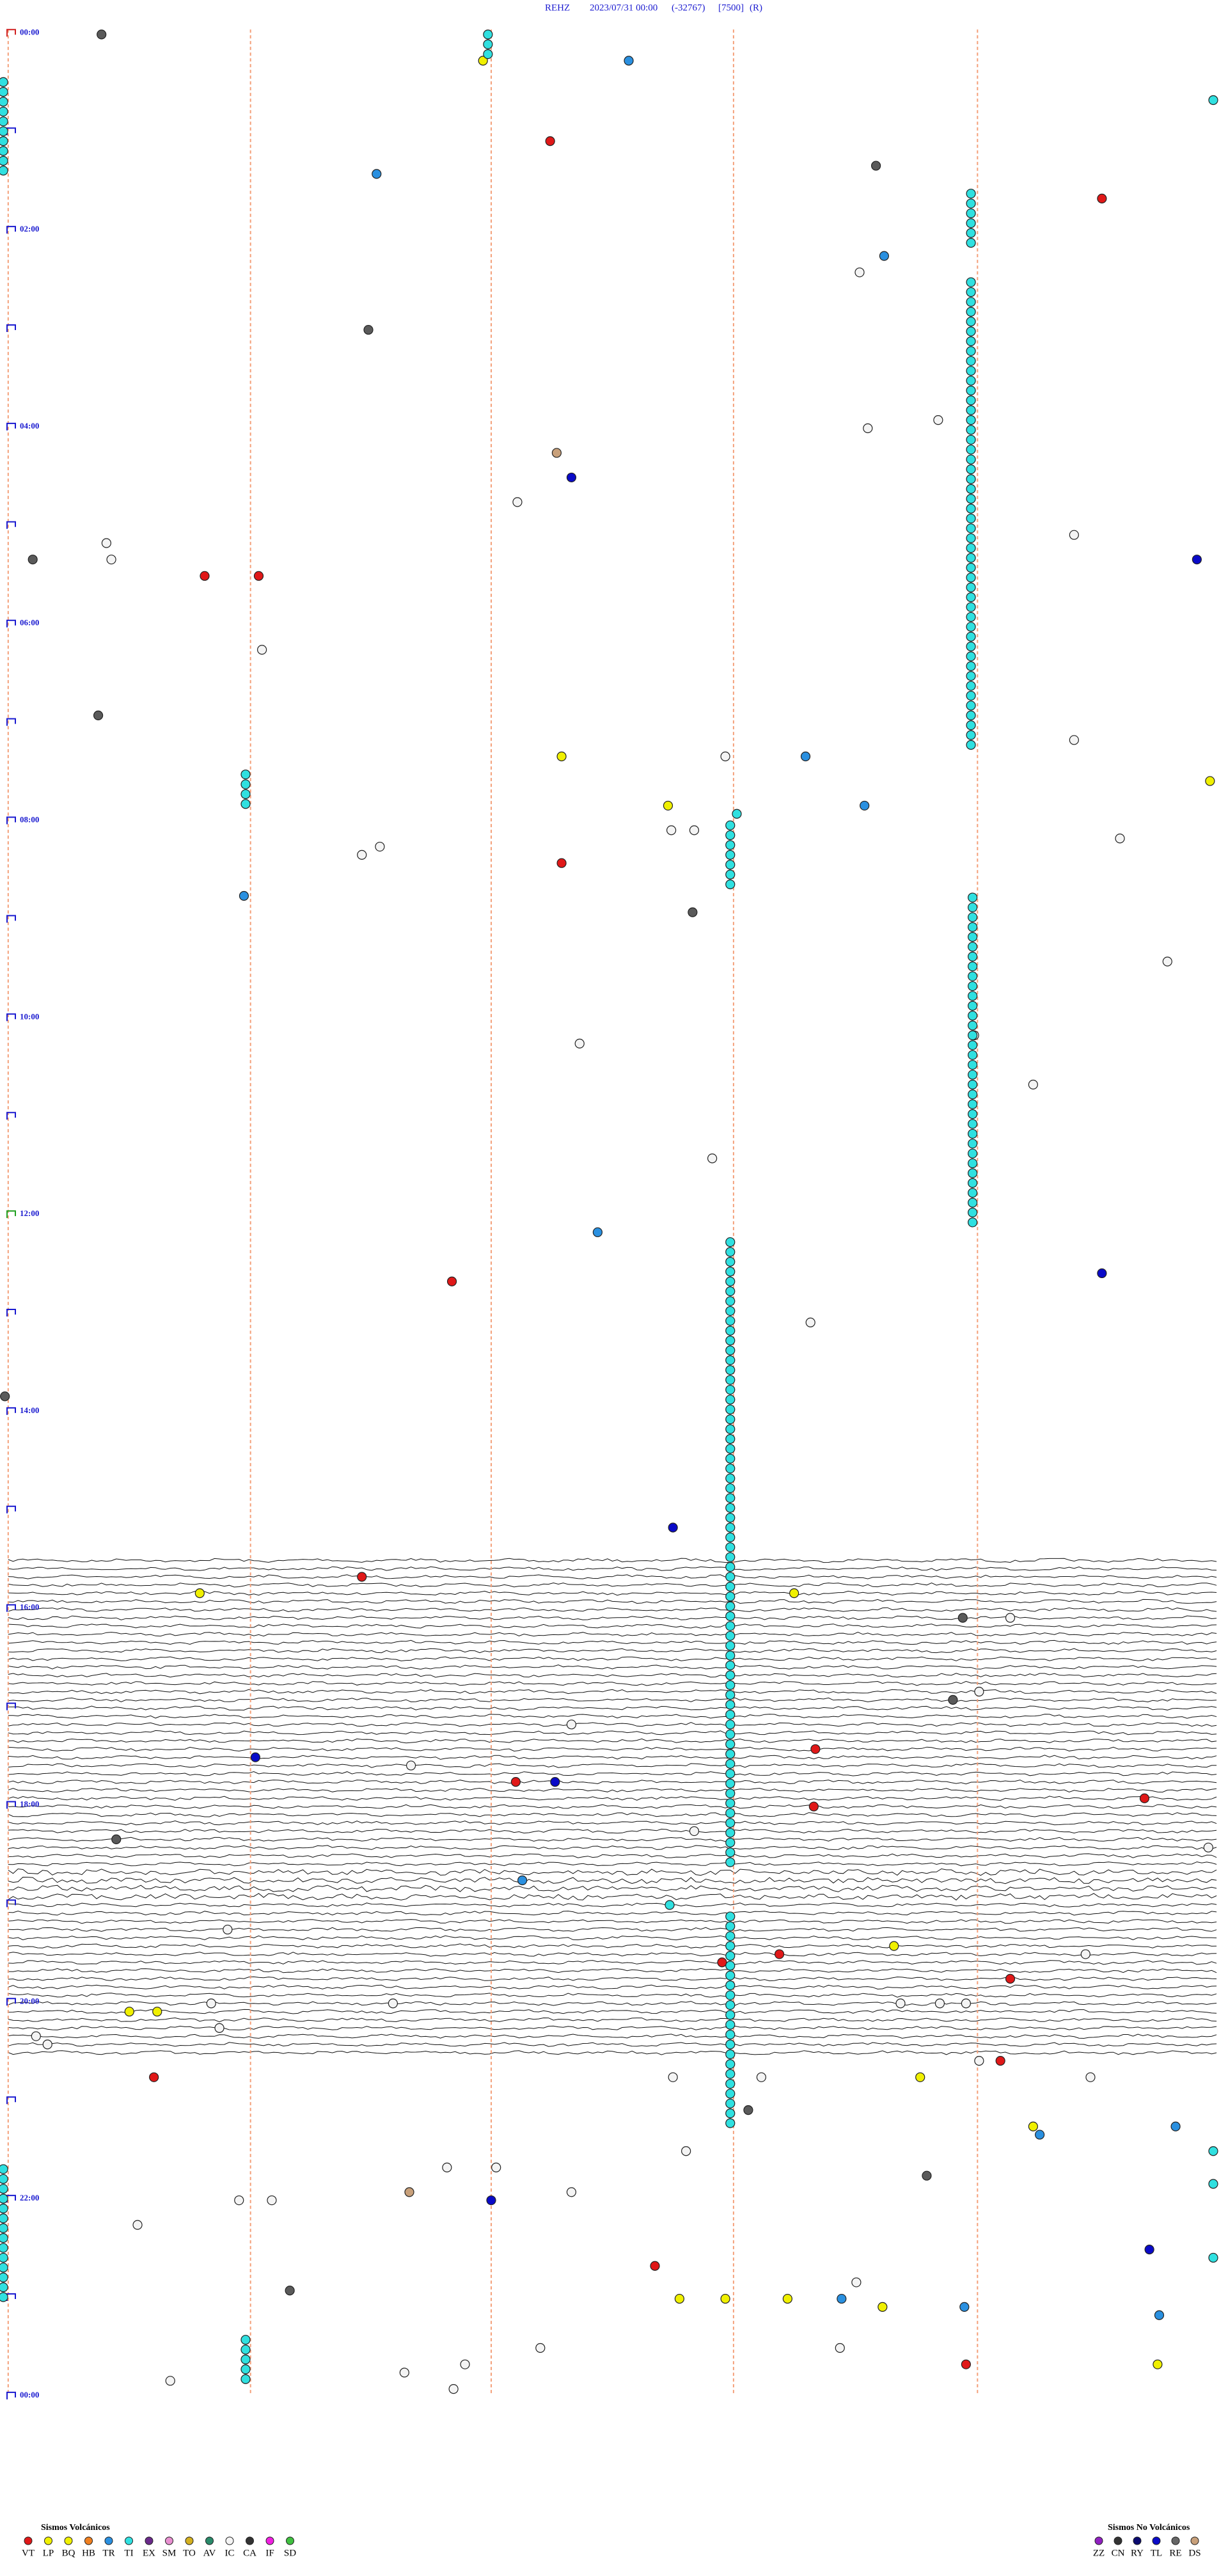  I want to click on time-label: 18:00, so click(29, 1803).